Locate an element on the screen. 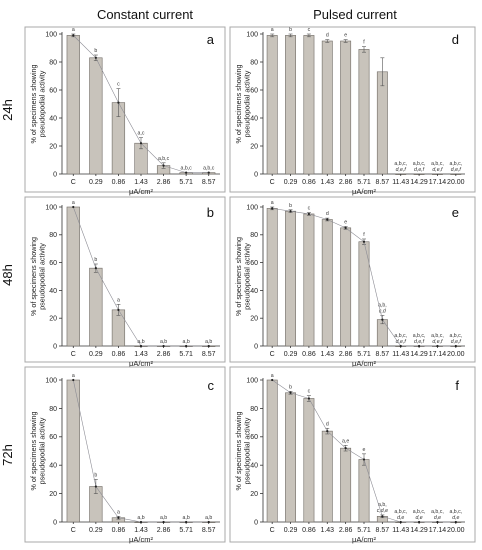  y-axis-label-line1: % of specimens showing is located at coordinates (33, 103).